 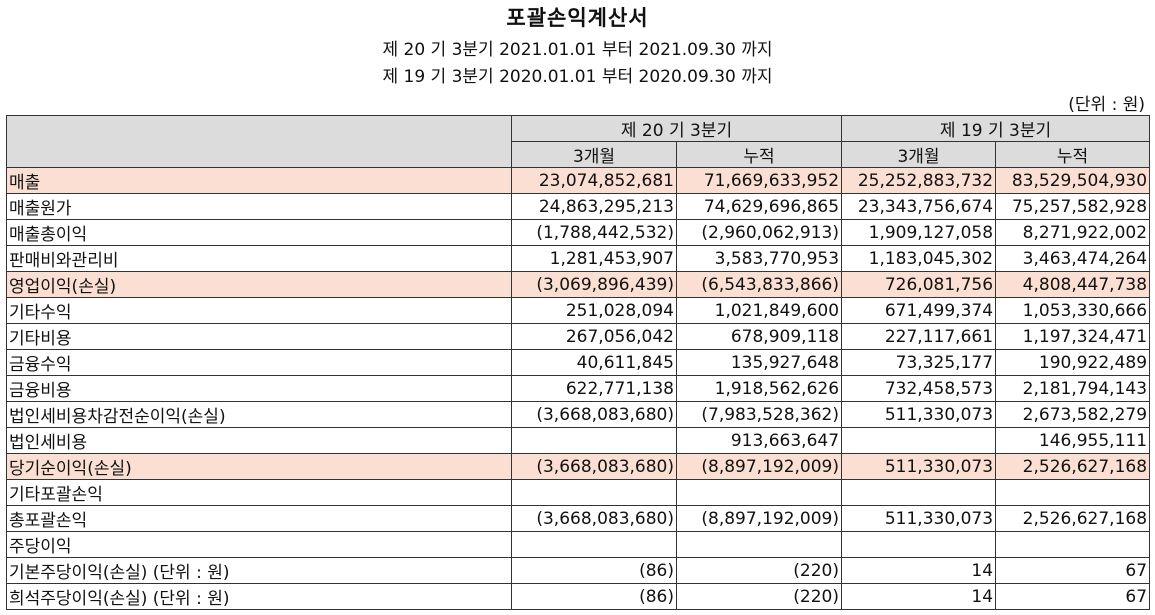 I want to click on cell-prior-3m: 1,909,127,058, so click(x=919, y=232).